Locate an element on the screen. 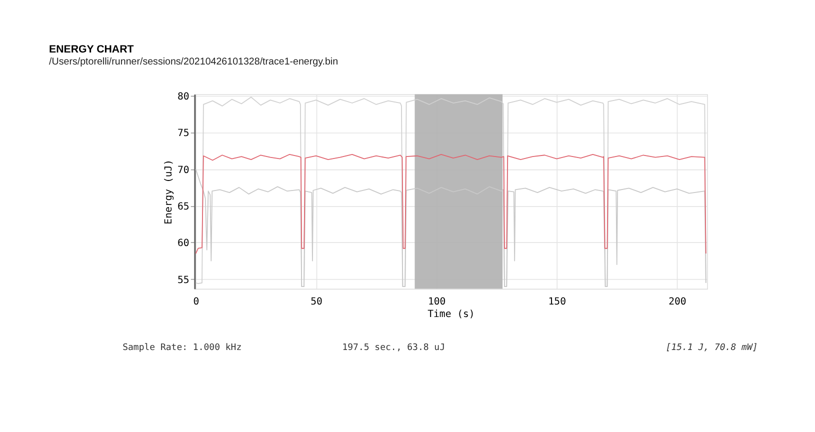 The height and width of the screenshot is (432, 815). y-axis-title: Energy (uJ) is located at coordinates (169, 191).